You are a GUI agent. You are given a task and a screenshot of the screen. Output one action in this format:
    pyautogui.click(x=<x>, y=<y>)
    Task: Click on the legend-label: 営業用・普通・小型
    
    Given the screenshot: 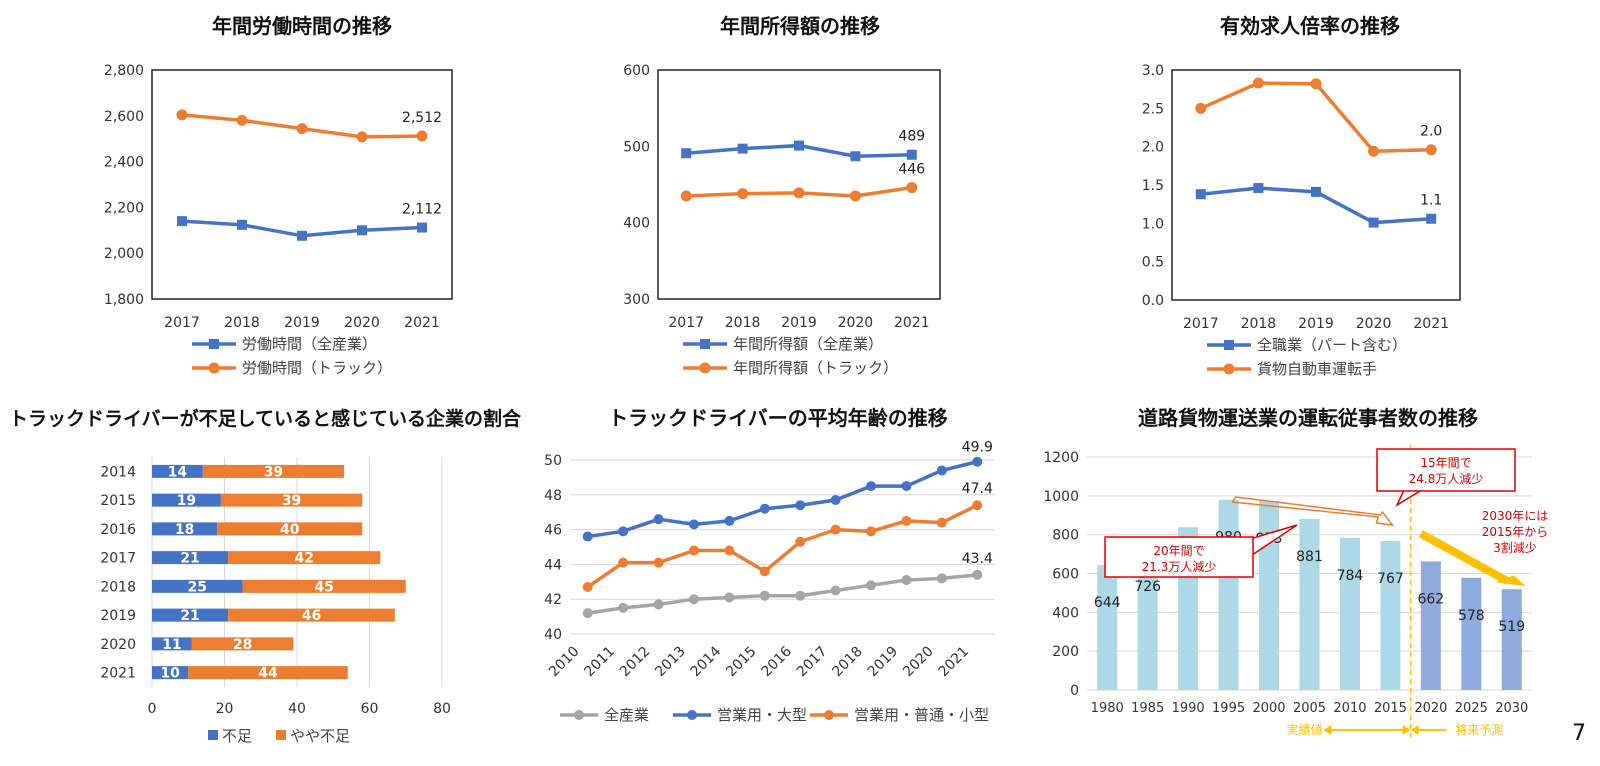 What is the action you would take?
    pyautogui.click(x=921, y=715)
    